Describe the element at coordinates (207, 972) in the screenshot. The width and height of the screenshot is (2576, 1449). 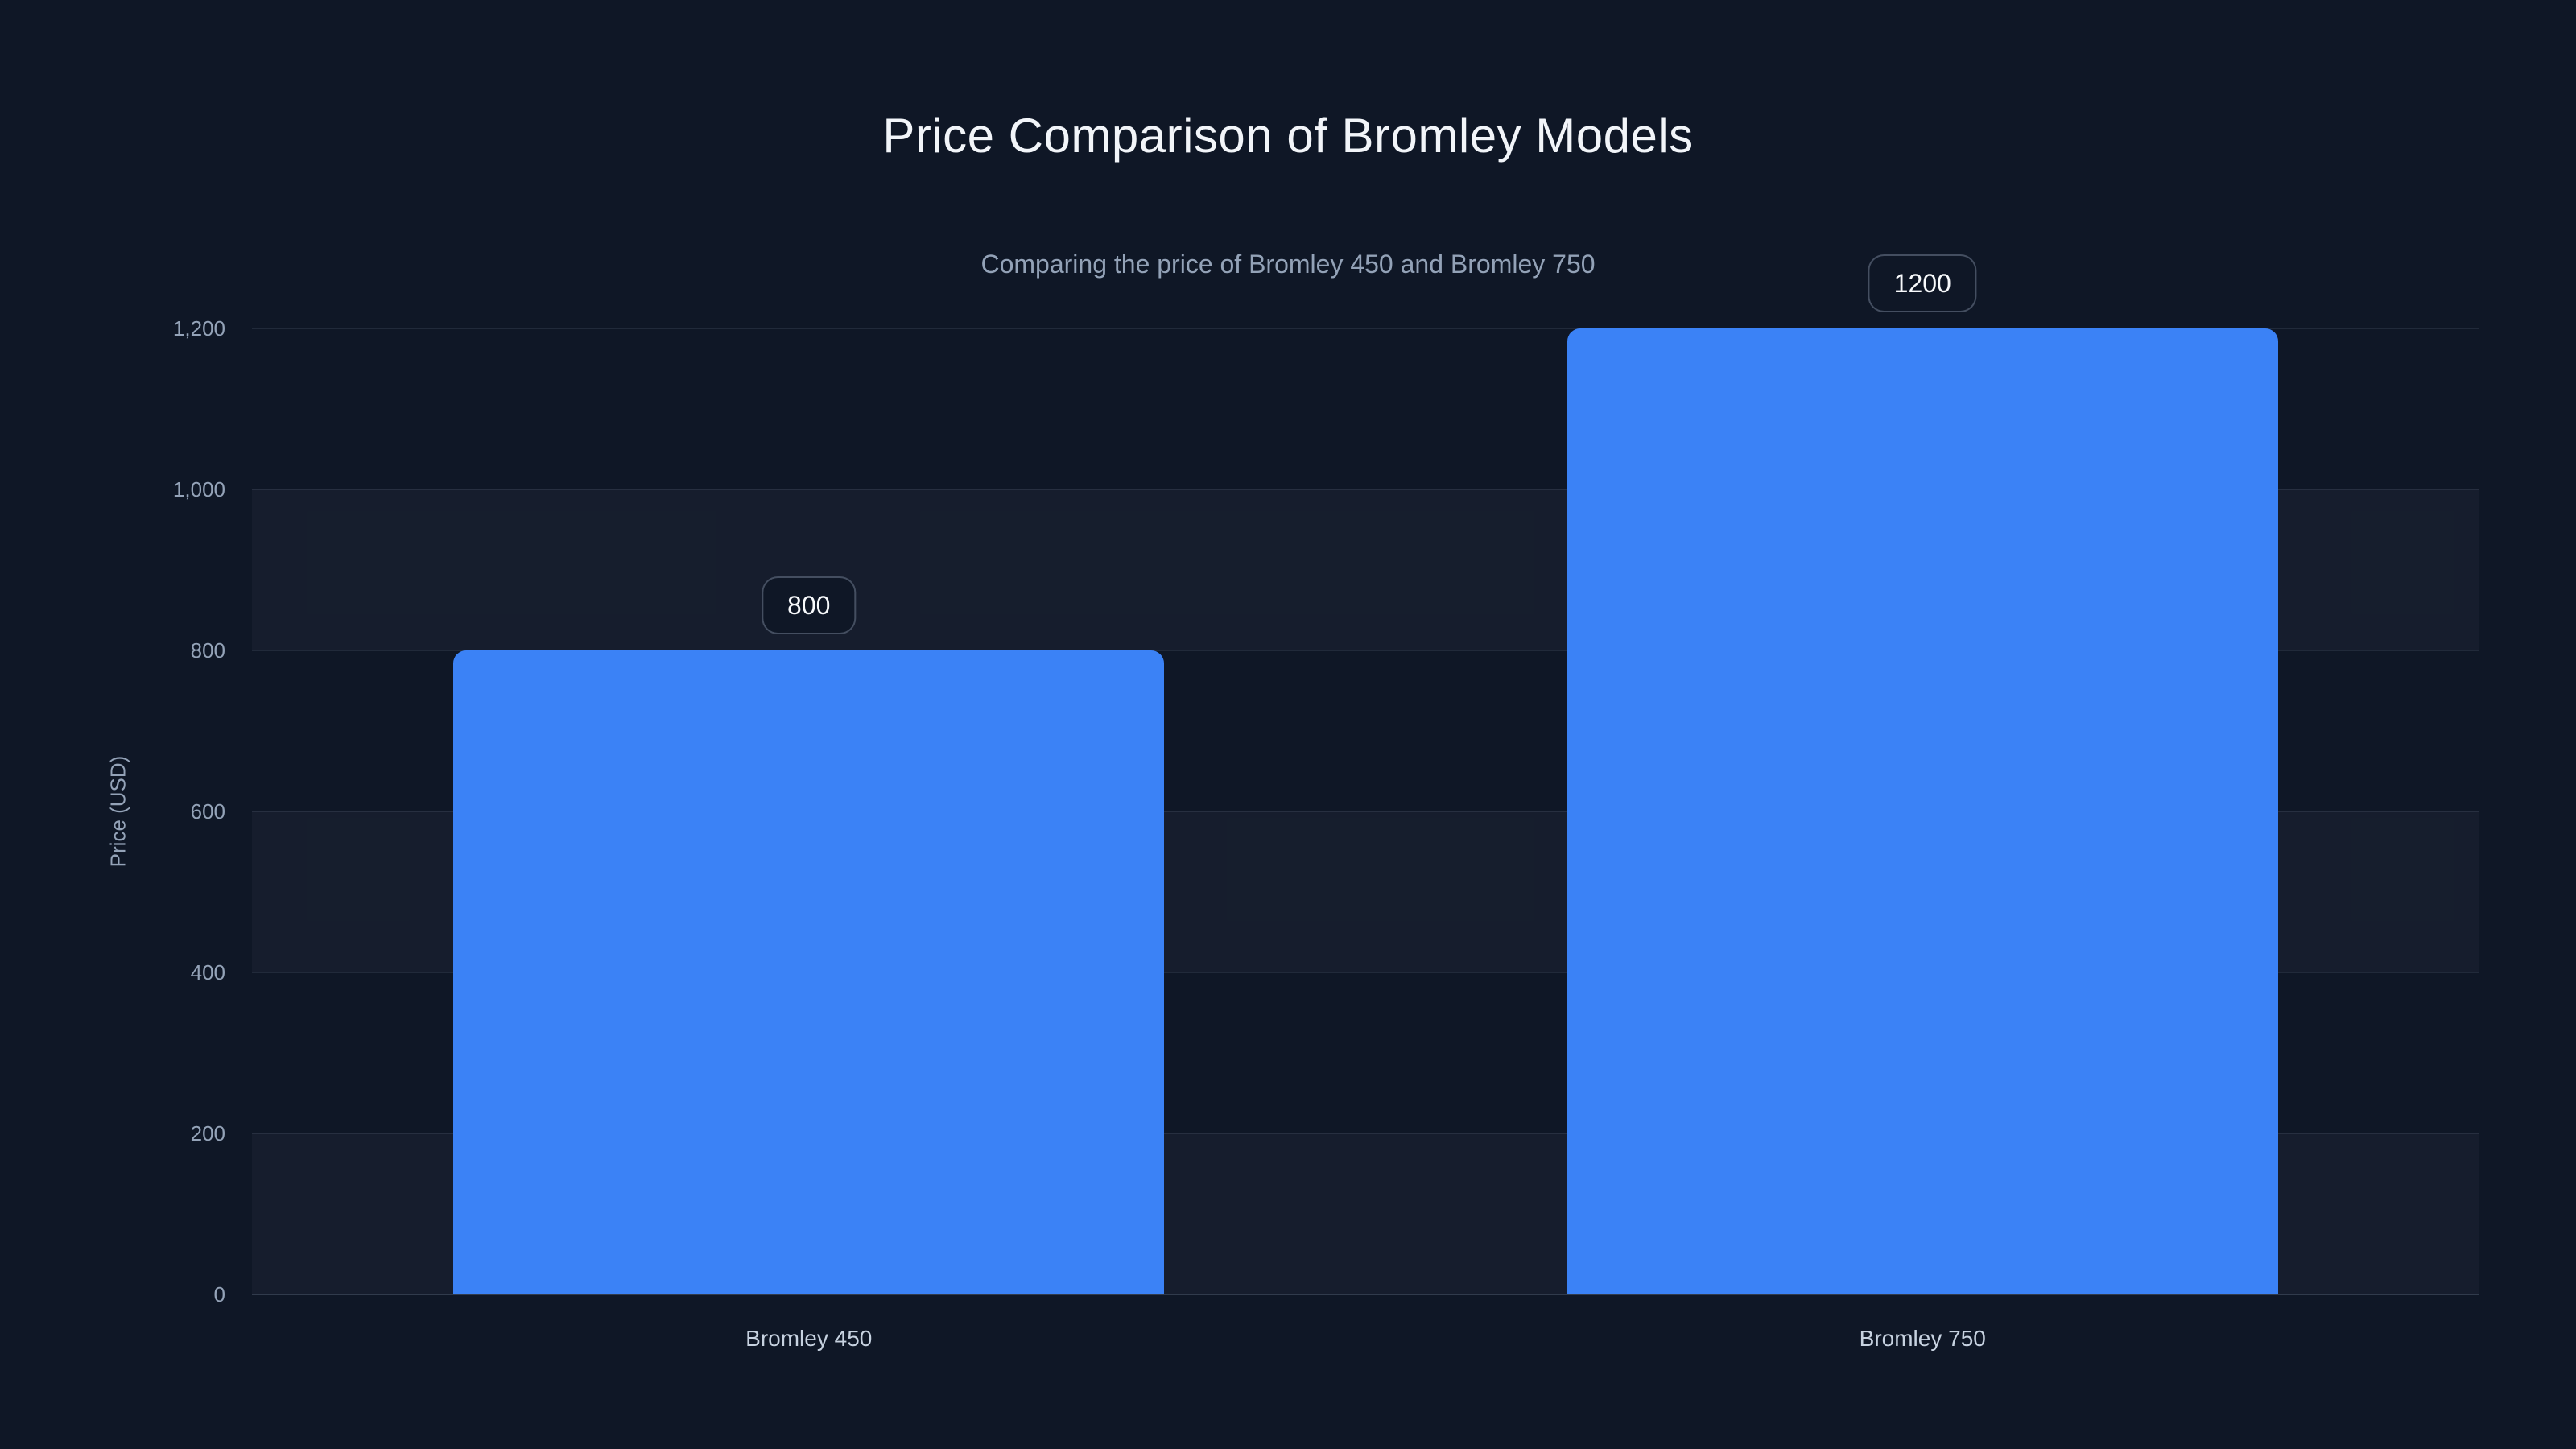
I see `y-tick-label: 400` at that location.